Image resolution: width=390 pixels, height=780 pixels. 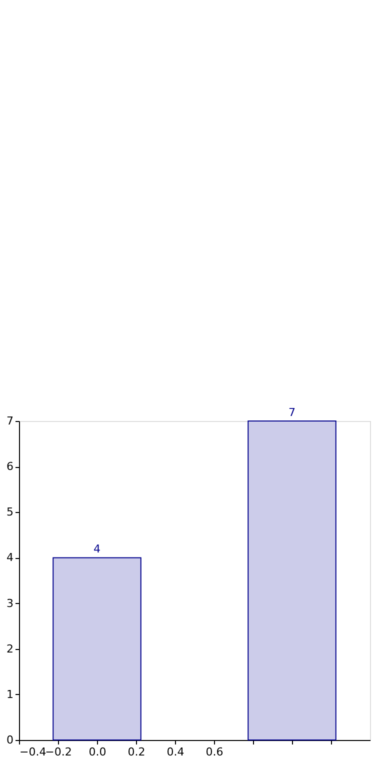 I want to click on y-tick-label: 0, so click(x=10, y=740).